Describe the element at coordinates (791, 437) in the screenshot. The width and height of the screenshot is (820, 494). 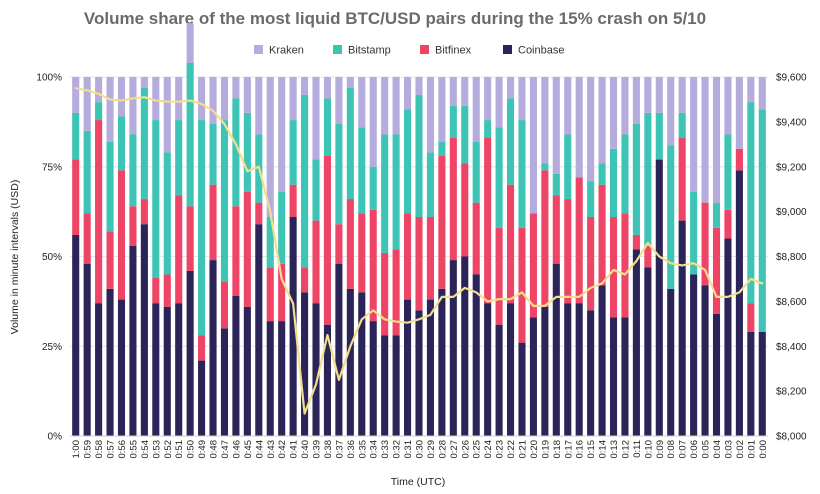
I see `y2-tick-label: $8,000` at that location.